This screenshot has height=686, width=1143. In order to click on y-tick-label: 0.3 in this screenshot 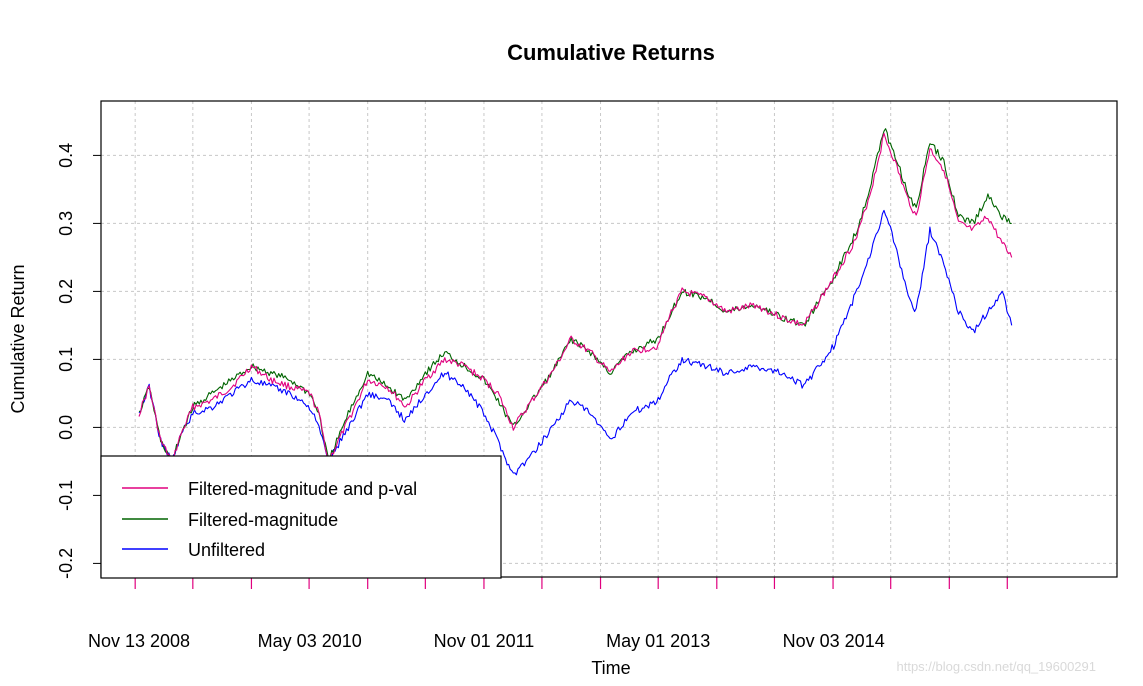, I will do `click(66, 223)`.